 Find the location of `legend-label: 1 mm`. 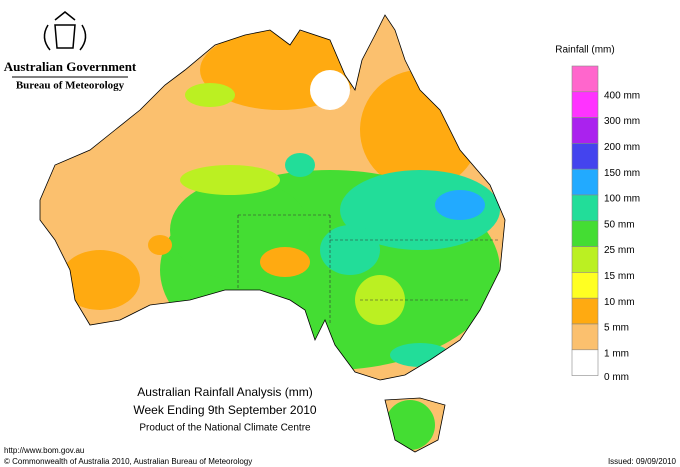

legend-label: 1 mm is located at coordinates (616, 353).